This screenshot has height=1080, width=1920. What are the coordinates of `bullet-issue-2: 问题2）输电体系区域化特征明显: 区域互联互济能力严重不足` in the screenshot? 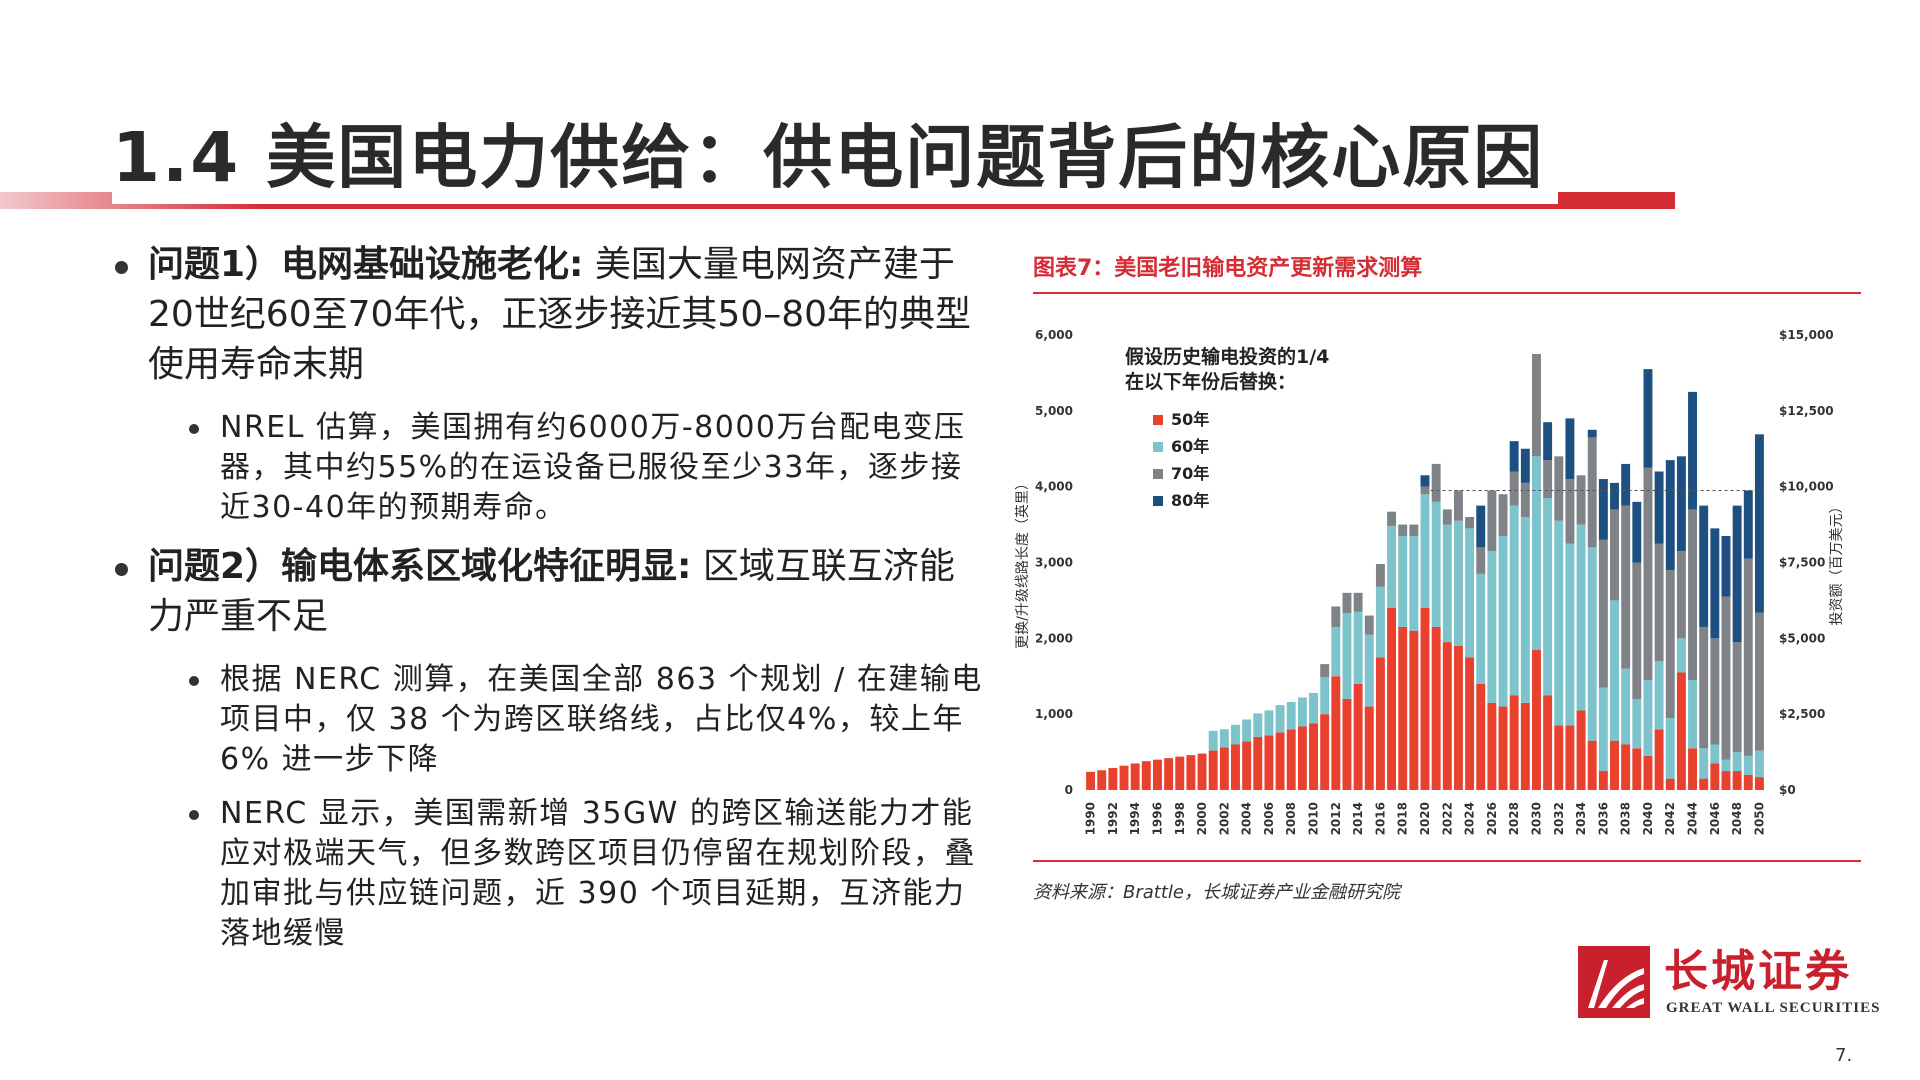 It's located at (550, 592).